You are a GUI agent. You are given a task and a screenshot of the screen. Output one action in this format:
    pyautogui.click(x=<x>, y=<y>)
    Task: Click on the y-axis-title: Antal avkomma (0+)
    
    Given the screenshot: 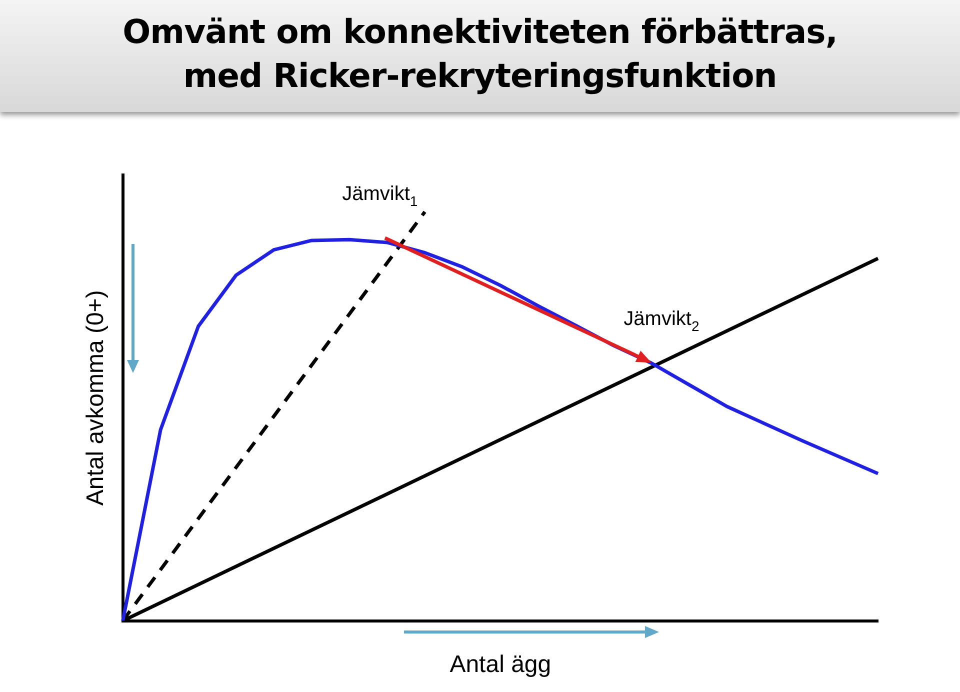 What is the action you would take?
    pyautogui.click(x=96, y=398)
    